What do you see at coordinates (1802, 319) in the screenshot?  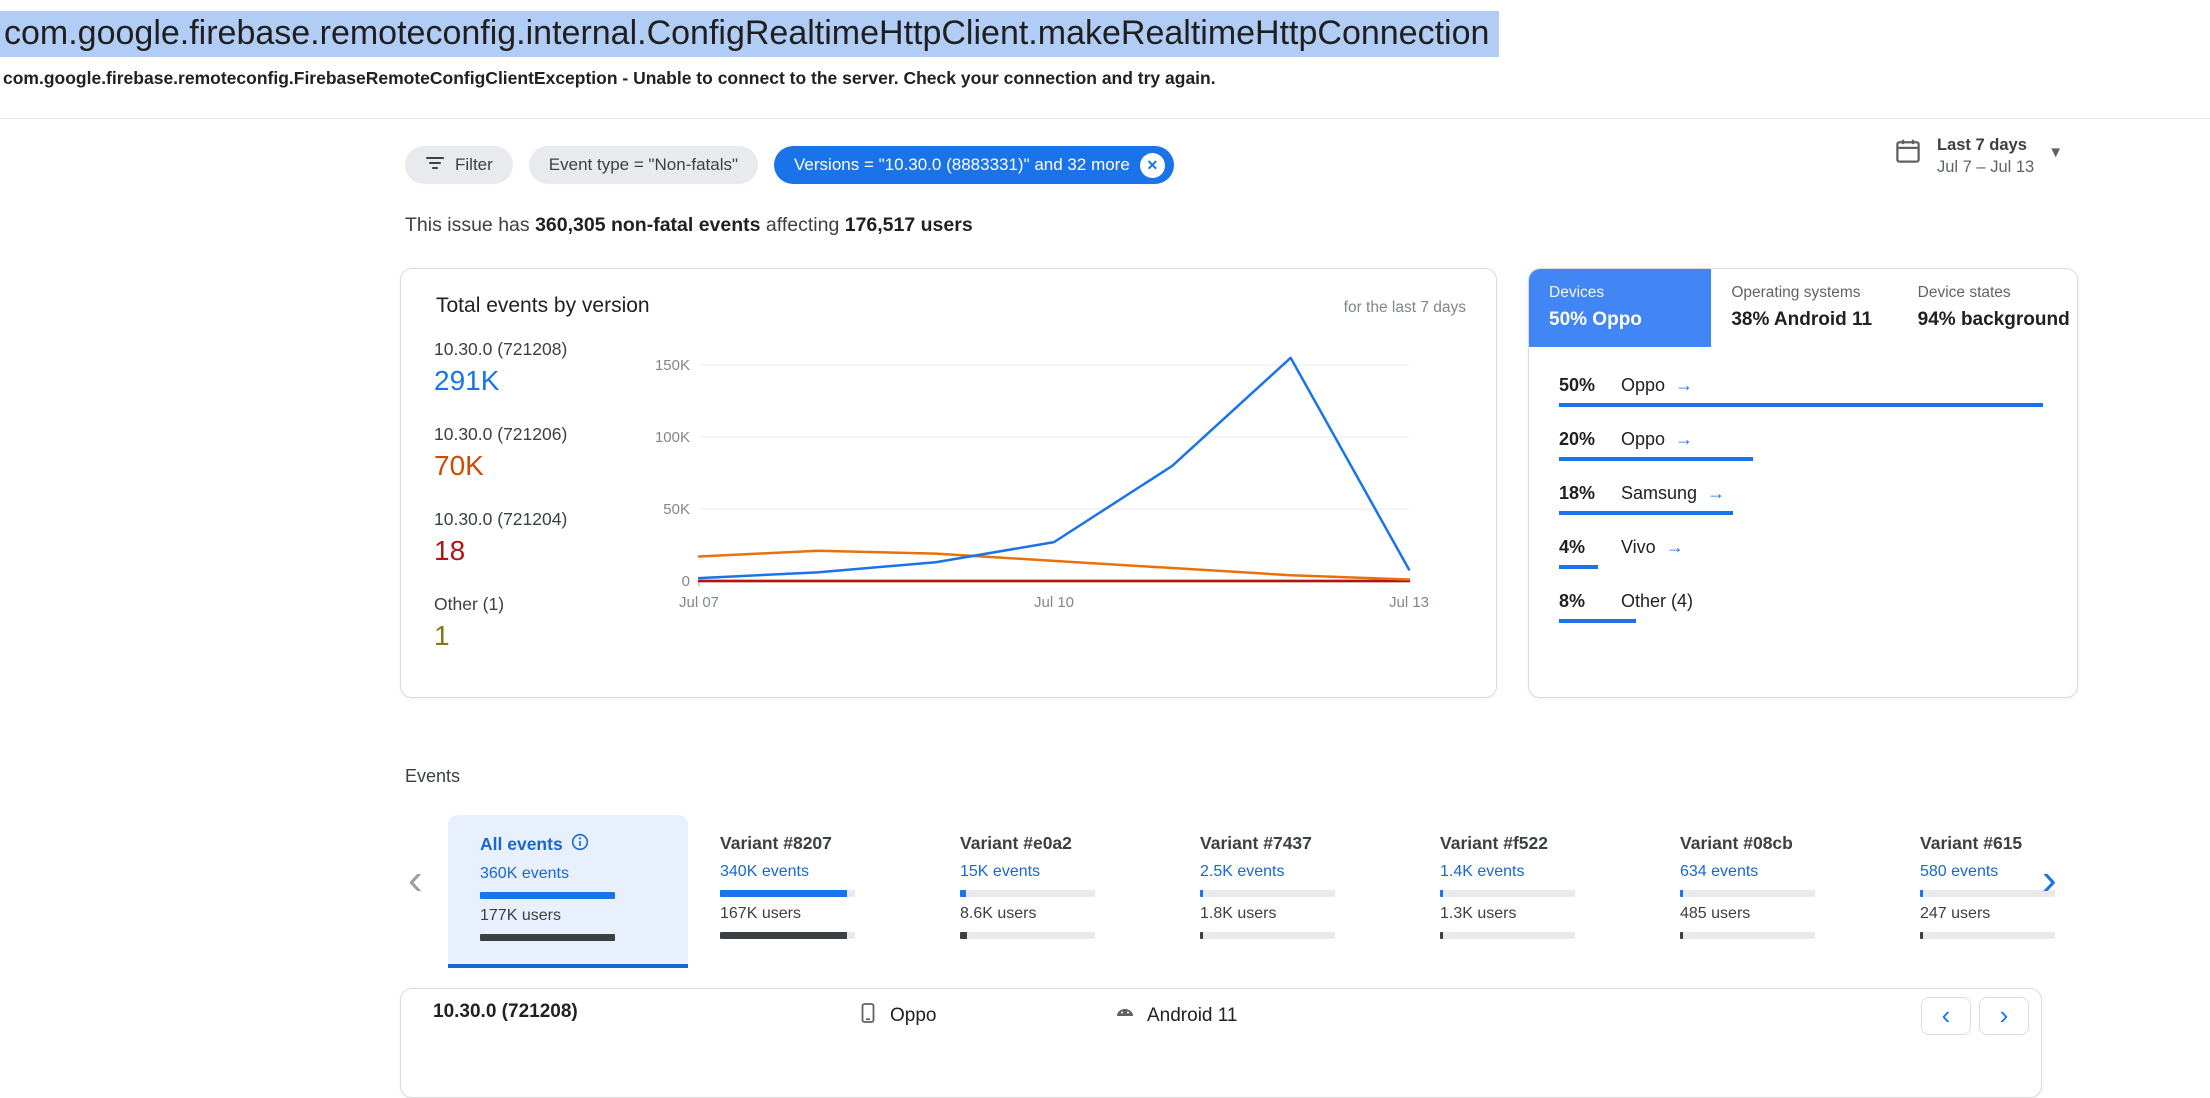 I see `tab-value: 38% Android 11` at bounding box center [1802, 319].